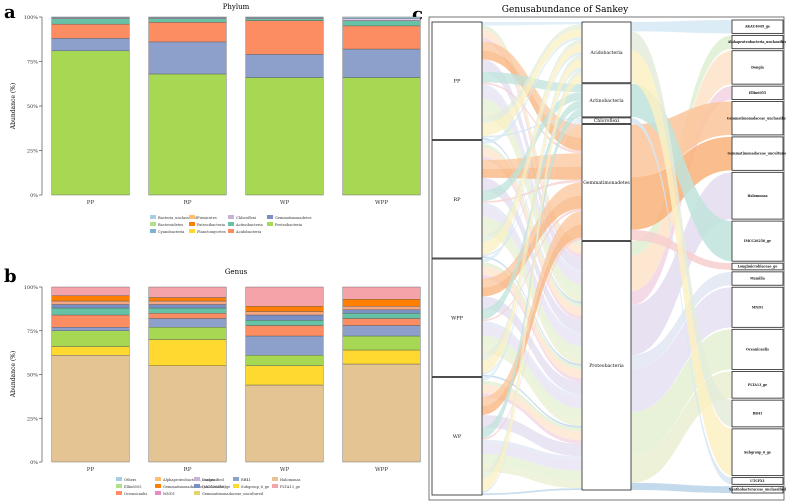  Describe the element at coordinates (532, 100) in the screenshot. I see `flow-pp-gemmatimonadaceae-uncultured` at that location.